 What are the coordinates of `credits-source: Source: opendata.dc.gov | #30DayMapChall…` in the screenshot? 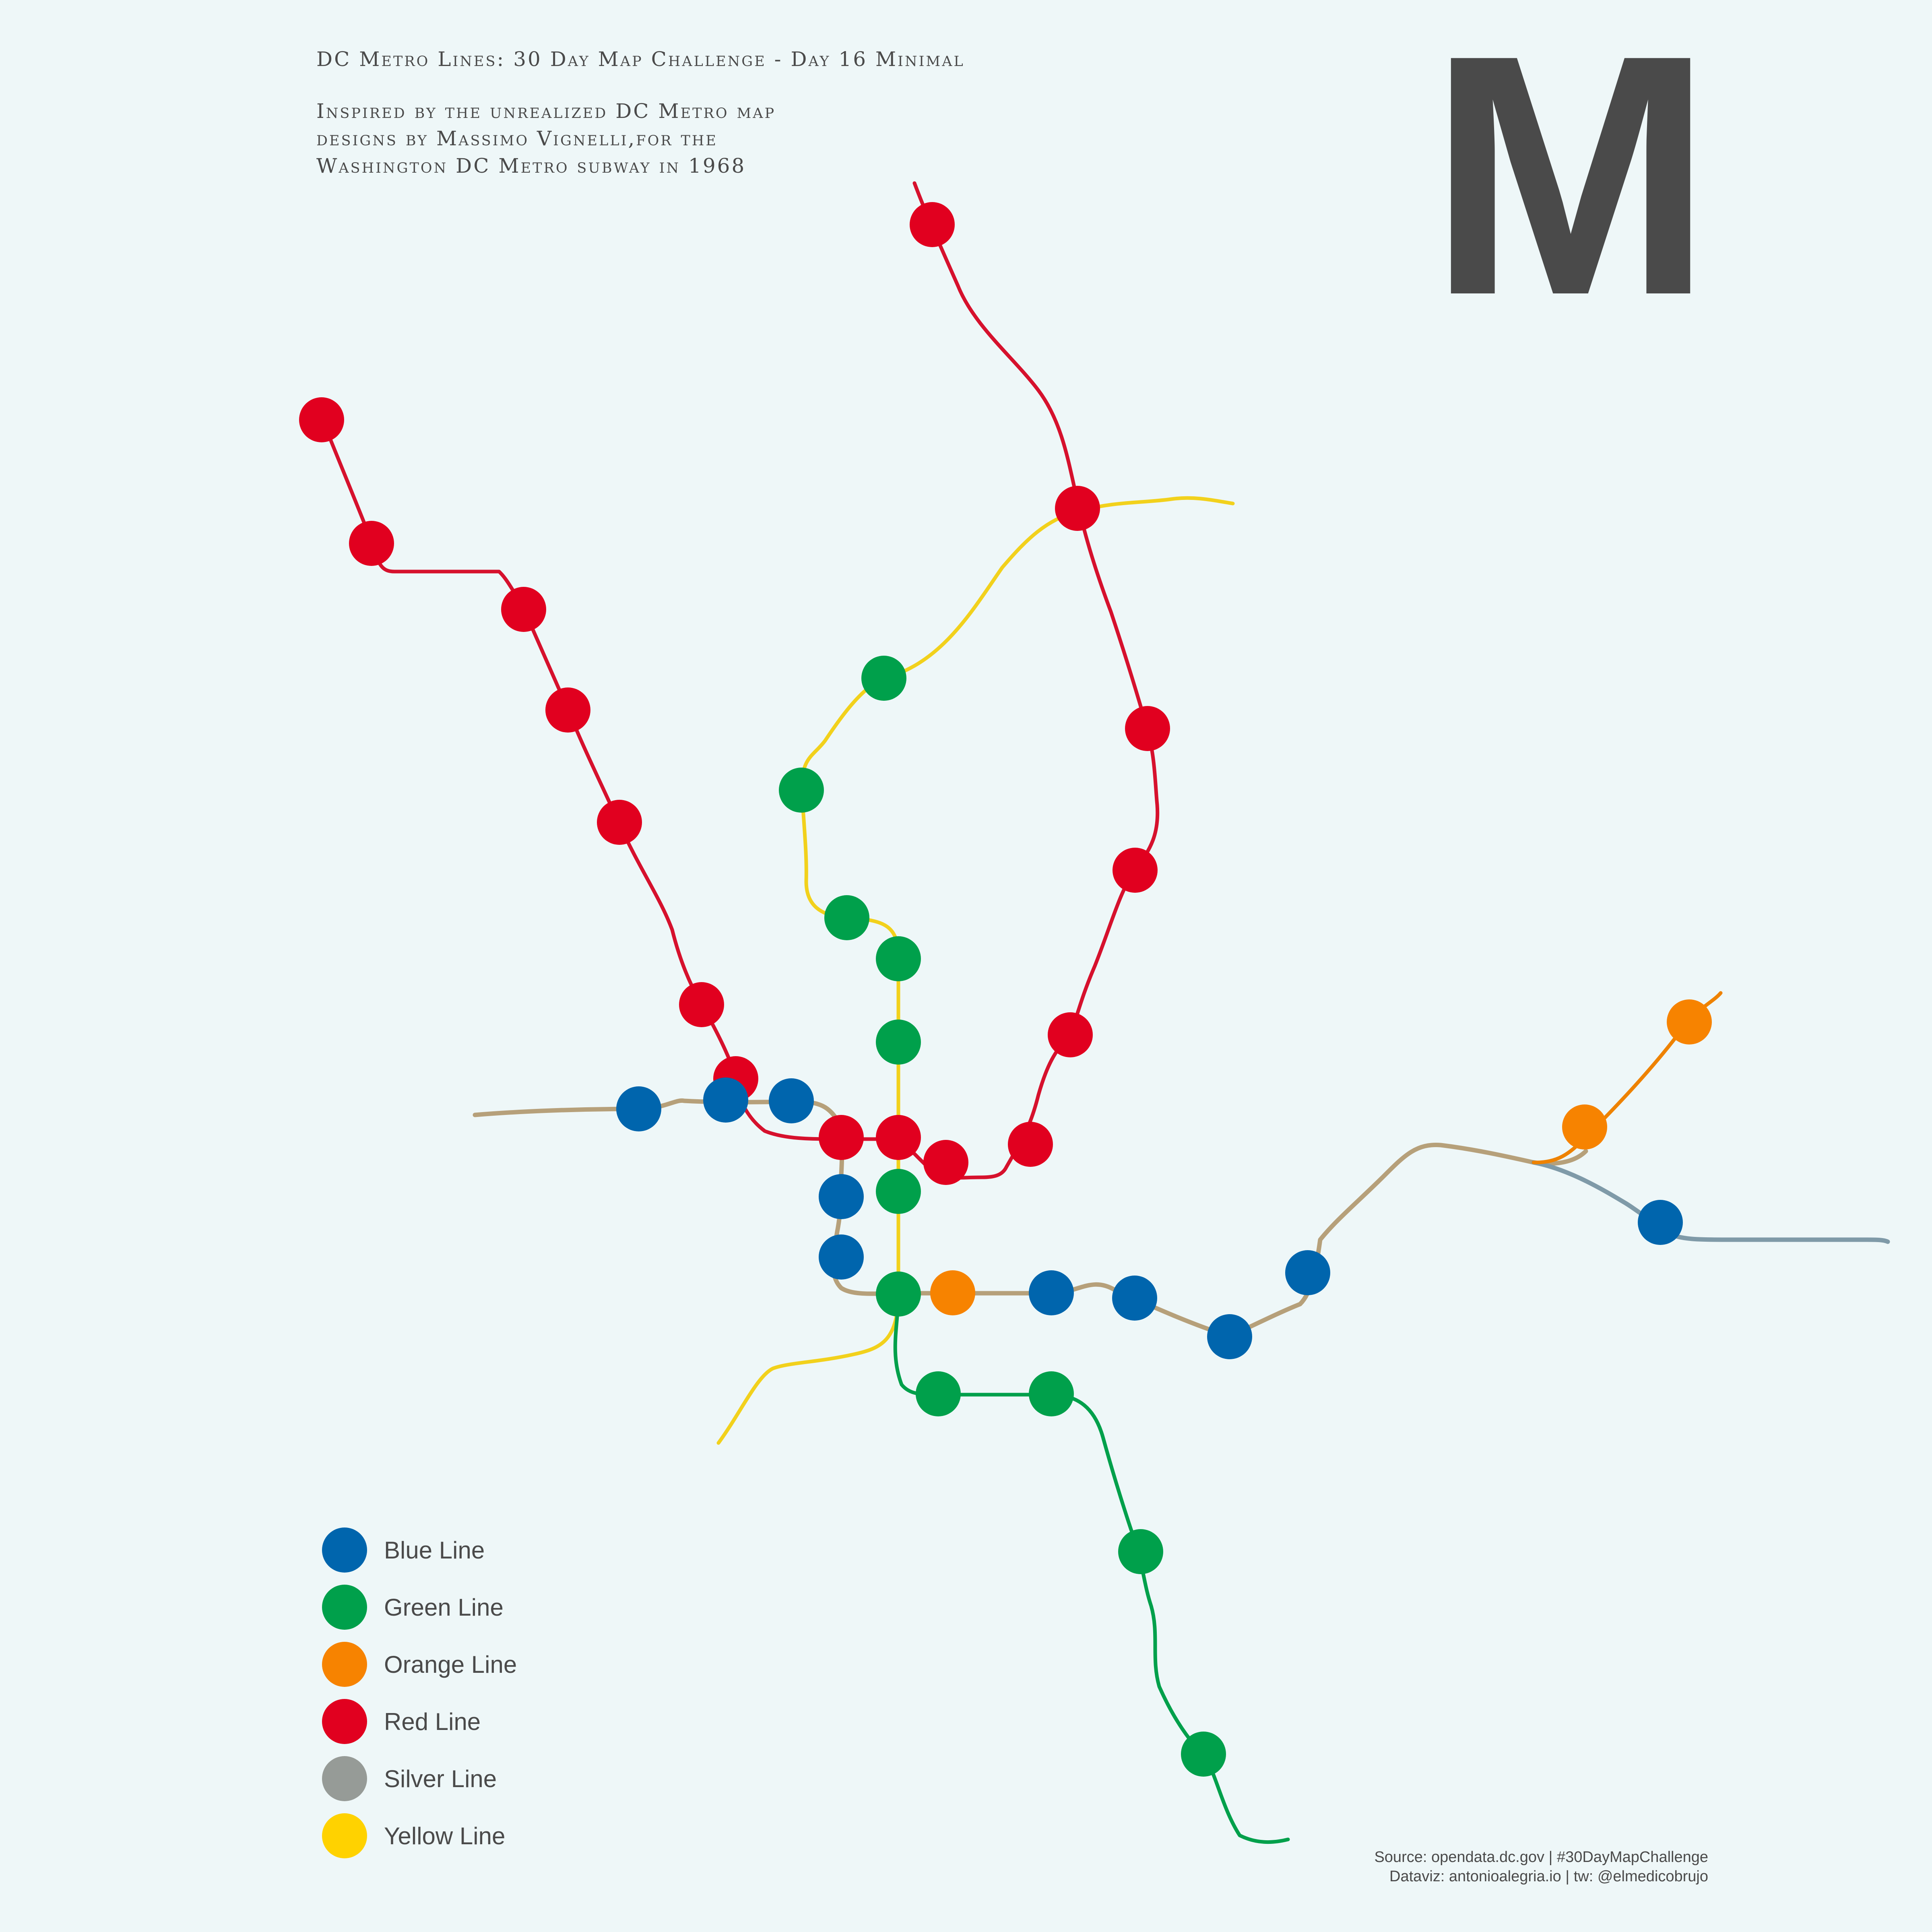 It's located at (1541, 1857).